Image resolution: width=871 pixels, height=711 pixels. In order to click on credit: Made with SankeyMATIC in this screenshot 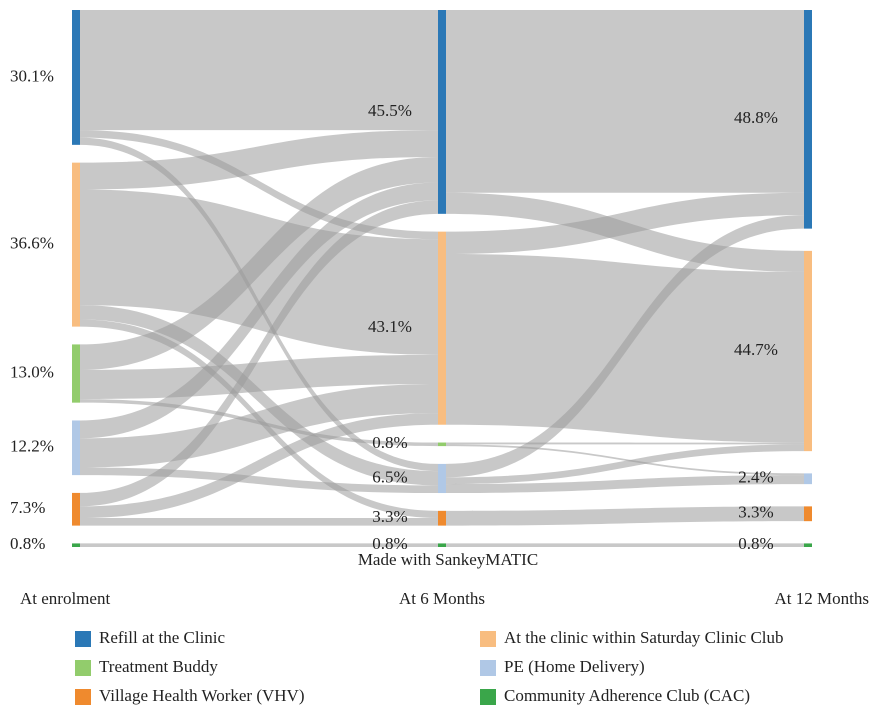, I will do `click(448, 559)`.